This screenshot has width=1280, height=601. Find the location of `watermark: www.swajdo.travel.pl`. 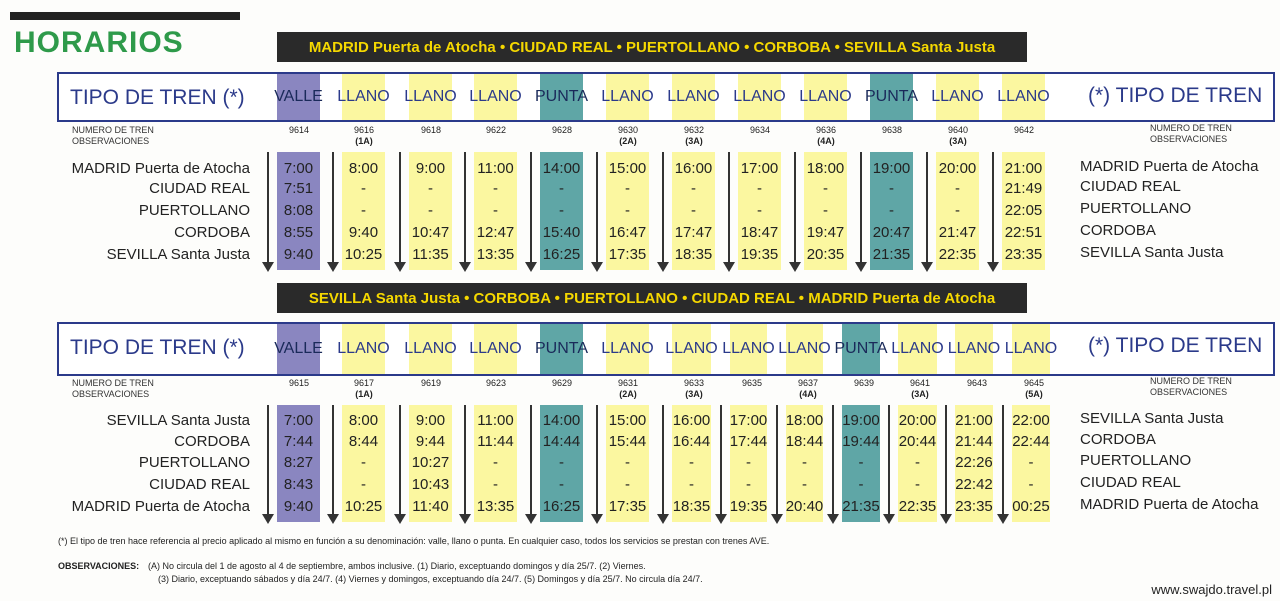

watermark: www.swajdo.travel.pl is located at coordinates (1211, 589).